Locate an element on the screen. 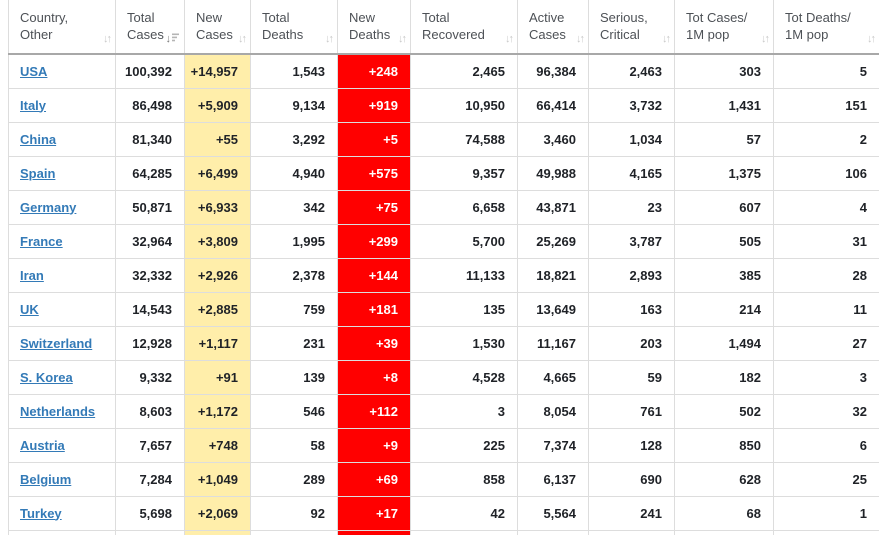 This screenshot has width=879, height=535. tot-deaths-1m-cell: 1 is located at coordinates (826, 512).